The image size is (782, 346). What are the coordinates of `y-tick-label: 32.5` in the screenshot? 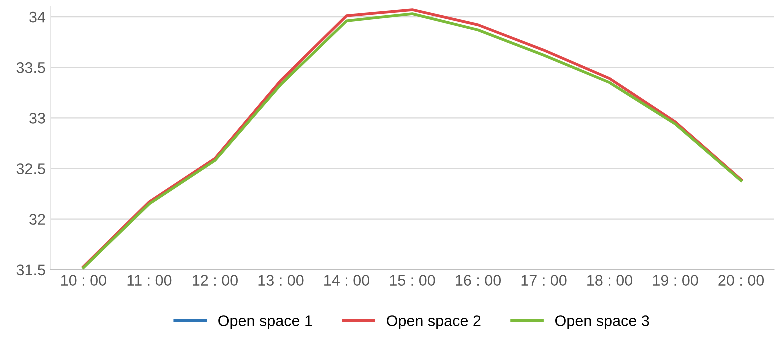 It's located at (31, 169).